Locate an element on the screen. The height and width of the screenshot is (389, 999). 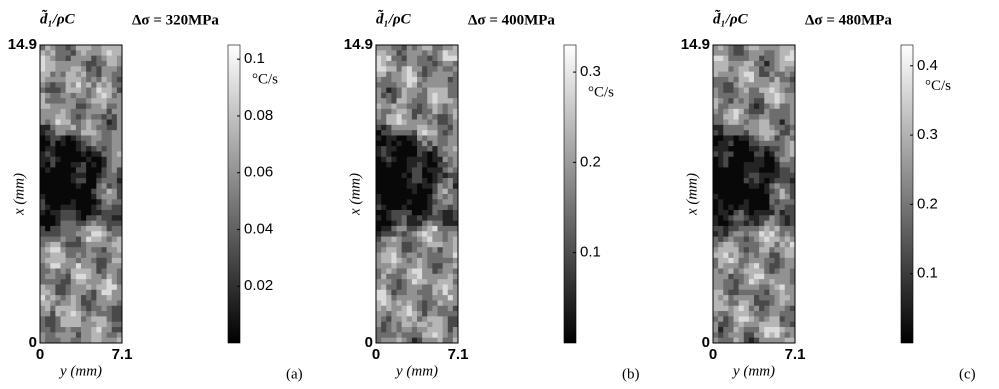
x-axis-label: y (mm) is located at coordinates (416, 371).